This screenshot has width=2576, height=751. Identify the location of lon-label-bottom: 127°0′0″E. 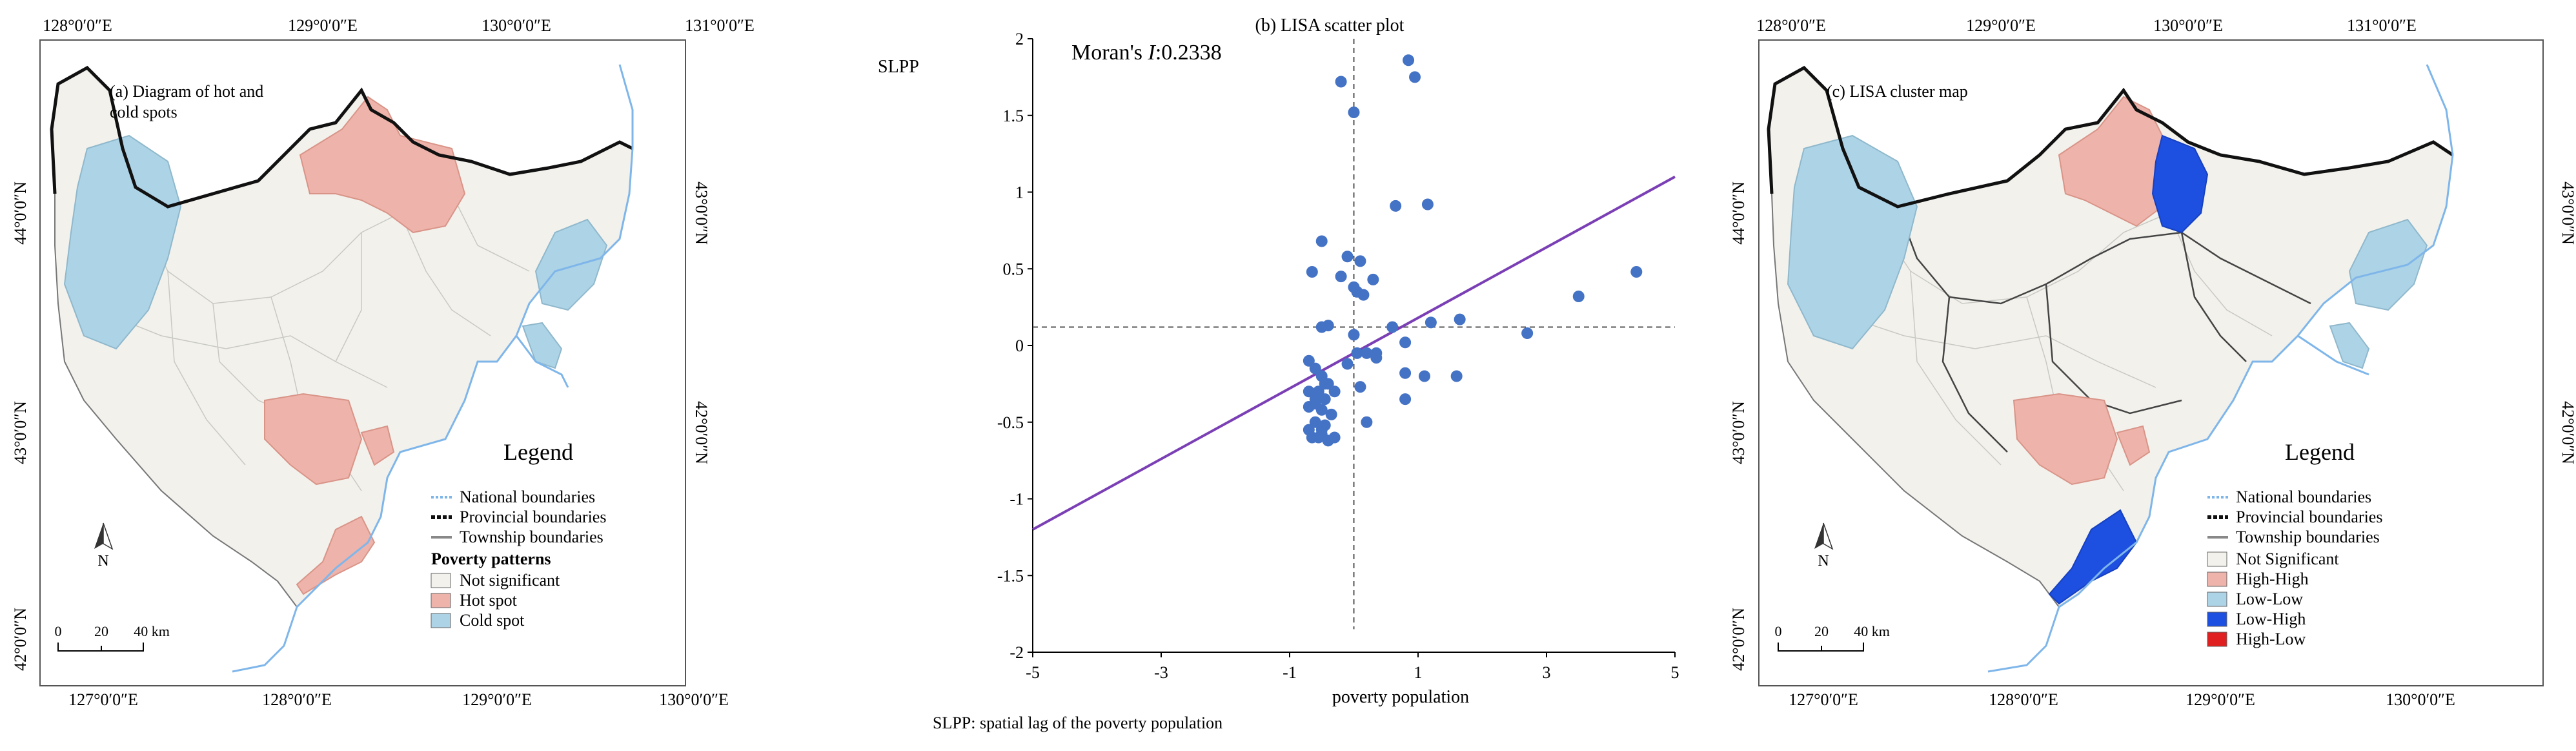
(1823, 700).